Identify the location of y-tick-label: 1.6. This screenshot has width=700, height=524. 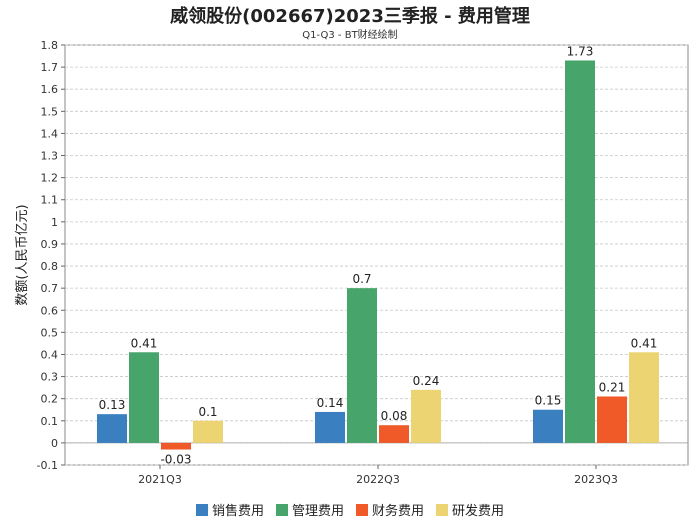
(50, 89).